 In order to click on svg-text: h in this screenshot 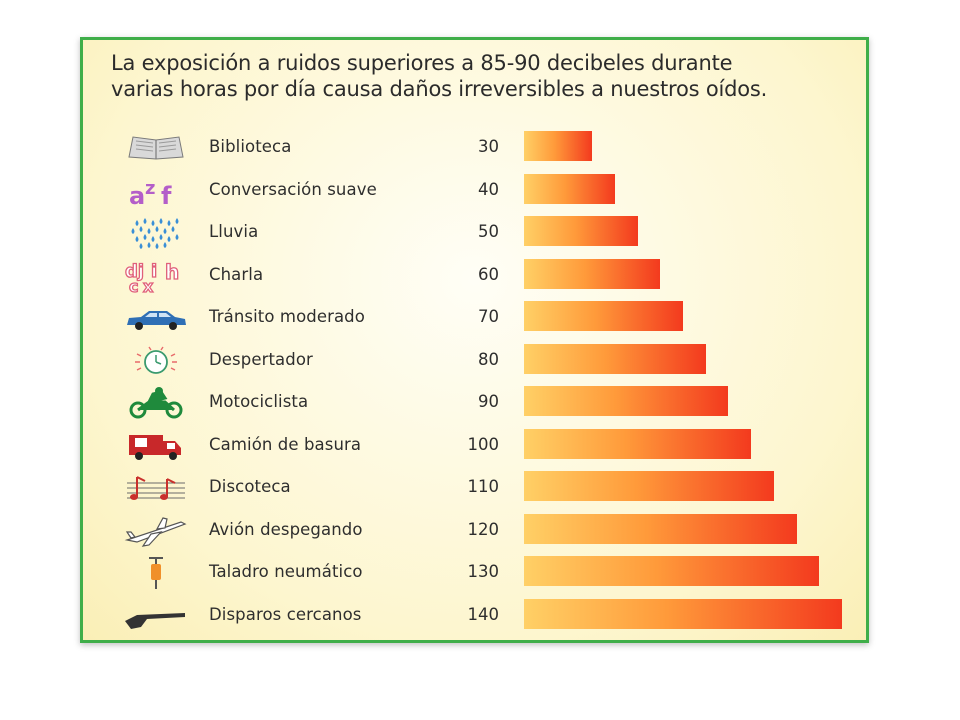, I will do `click(172, 272)`.